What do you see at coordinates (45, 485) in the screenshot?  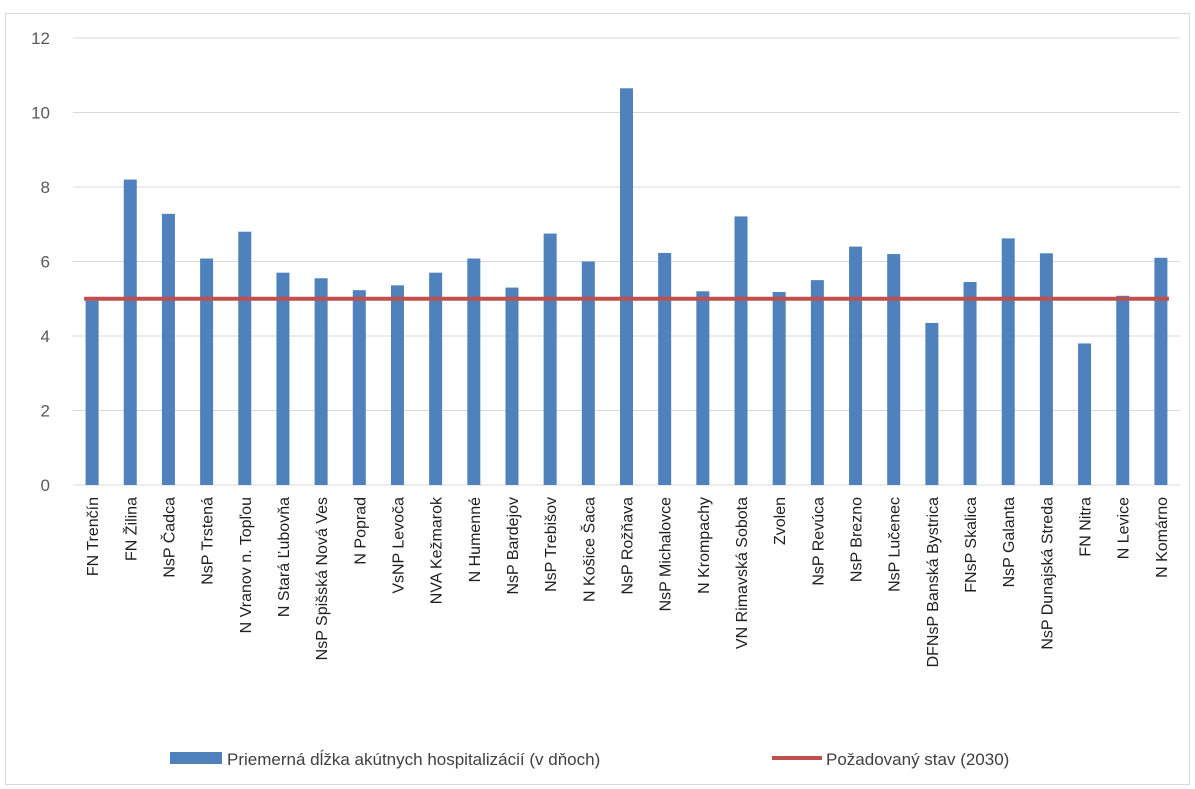 I see `y-tick-label: 0` at bounding box center [45, 485].